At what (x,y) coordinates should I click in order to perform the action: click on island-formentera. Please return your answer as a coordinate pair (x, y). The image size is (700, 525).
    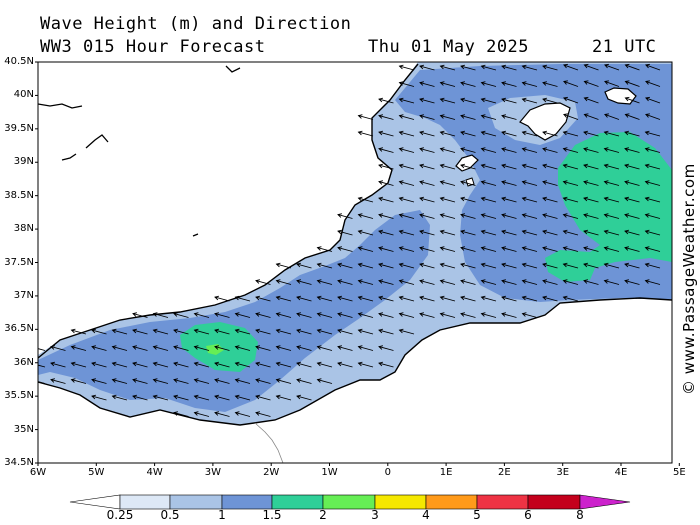
    Looking at the image, I should click on (470, 182).